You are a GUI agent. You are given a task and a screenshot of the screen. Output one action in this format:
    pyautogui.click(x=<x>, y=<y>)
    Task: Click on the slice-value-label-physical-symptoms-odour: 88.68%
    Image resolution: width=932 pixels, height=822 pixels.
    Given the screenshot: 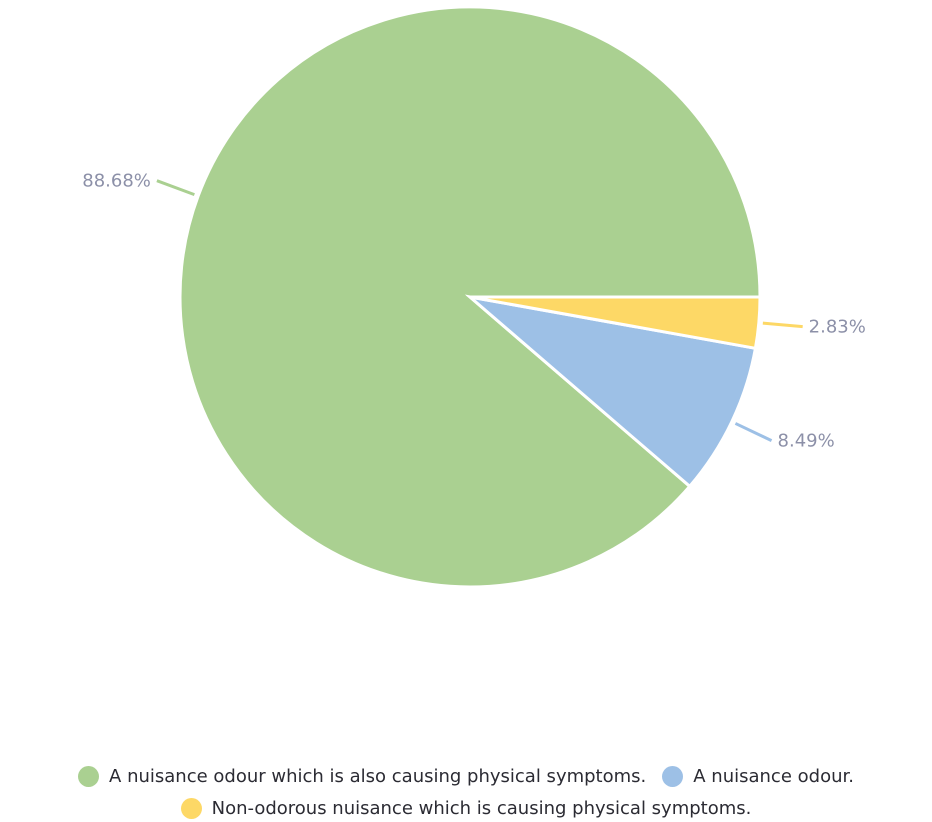 What is the action you would take?
    pyautogui.click(x=116, y=181)
    